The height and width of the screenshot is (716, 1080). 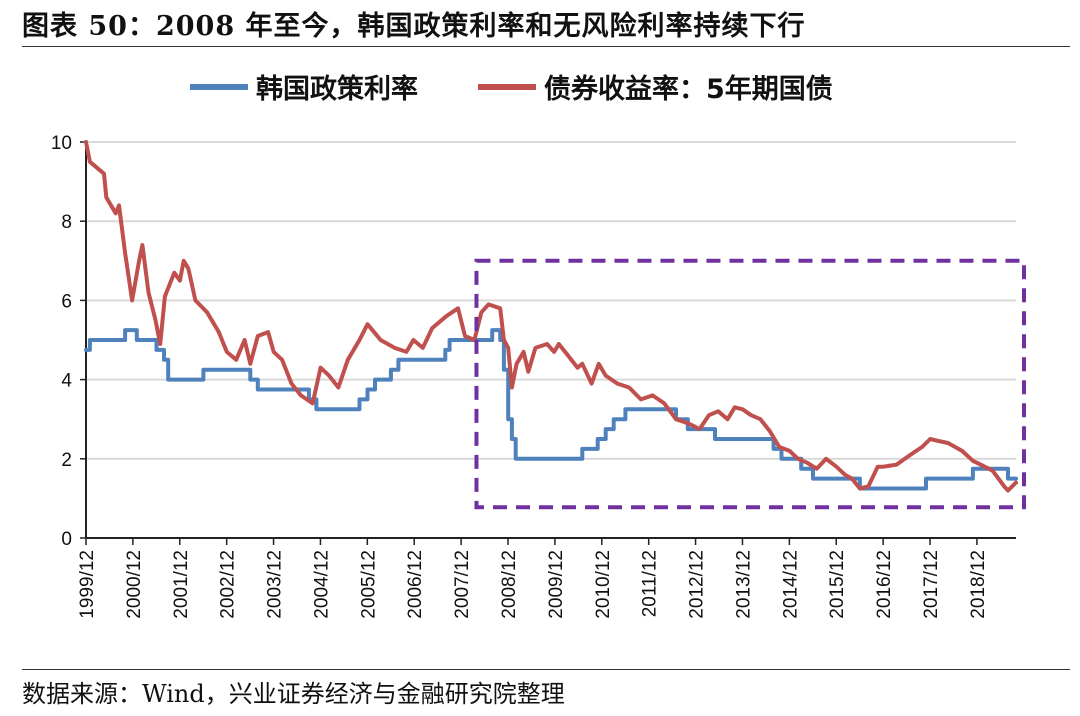 I want to click on x-tick-label: 2015/12, so click(x=837, y=584).